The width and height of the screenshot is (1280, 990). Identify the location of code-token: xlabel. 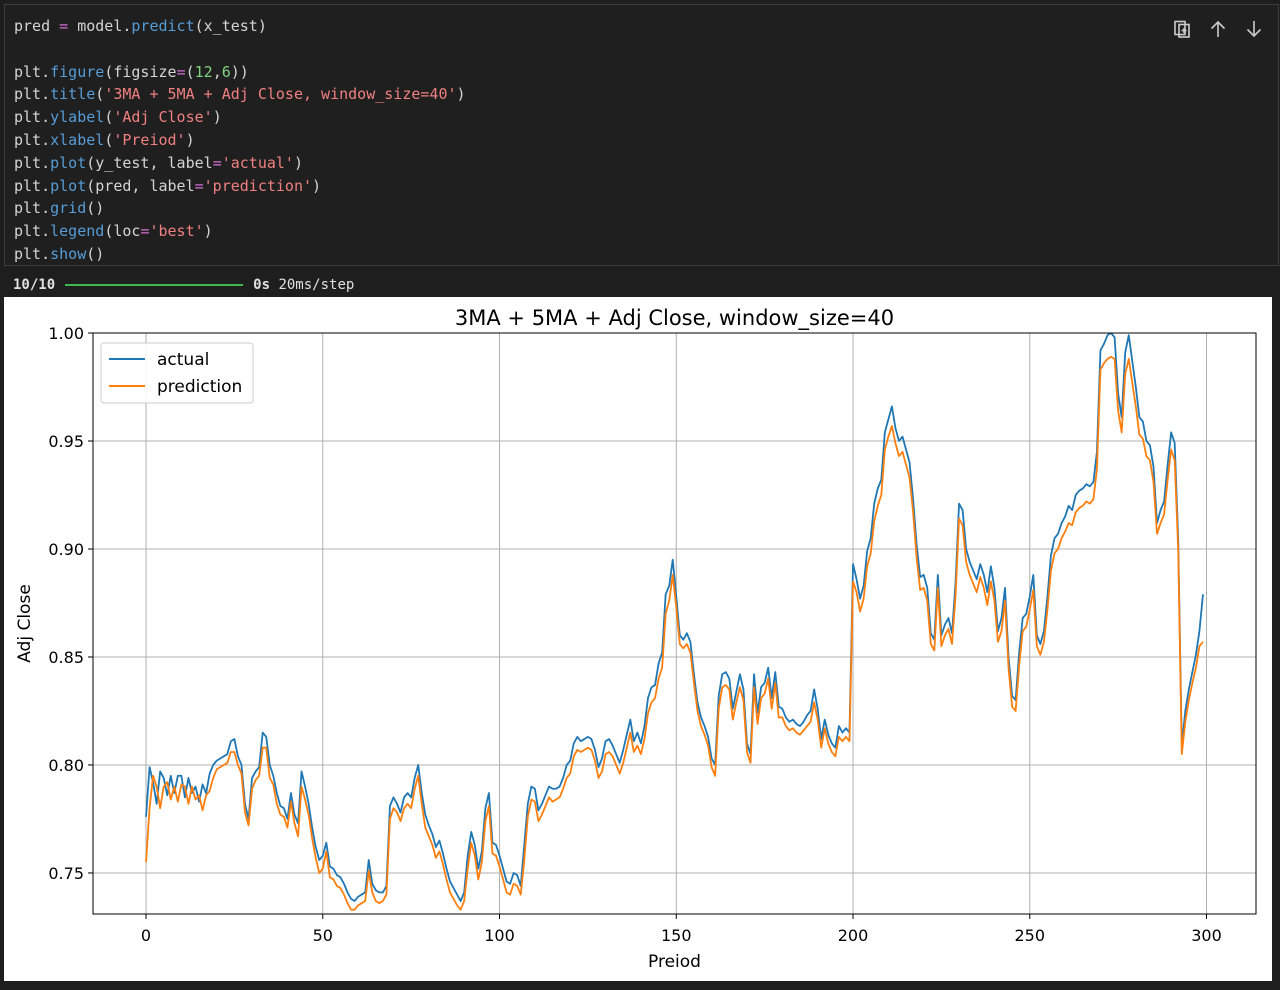
(77, 139).